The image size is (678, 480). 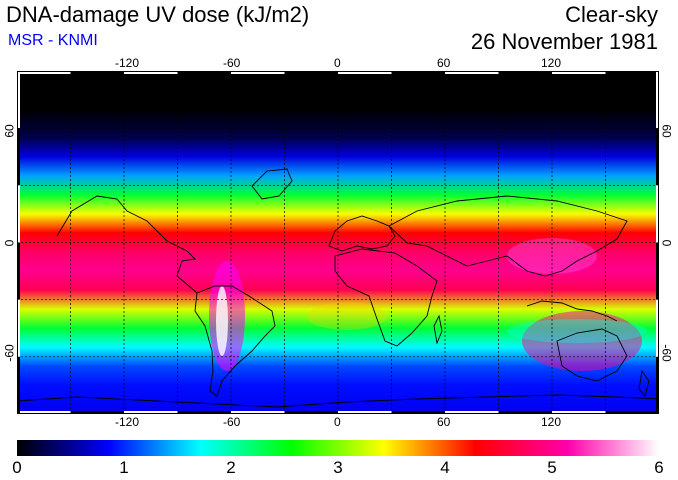 What do you see at coordinates (235, 341) in the screenshot?
I see `coastline-south-america` at bounding box center [235, 341].